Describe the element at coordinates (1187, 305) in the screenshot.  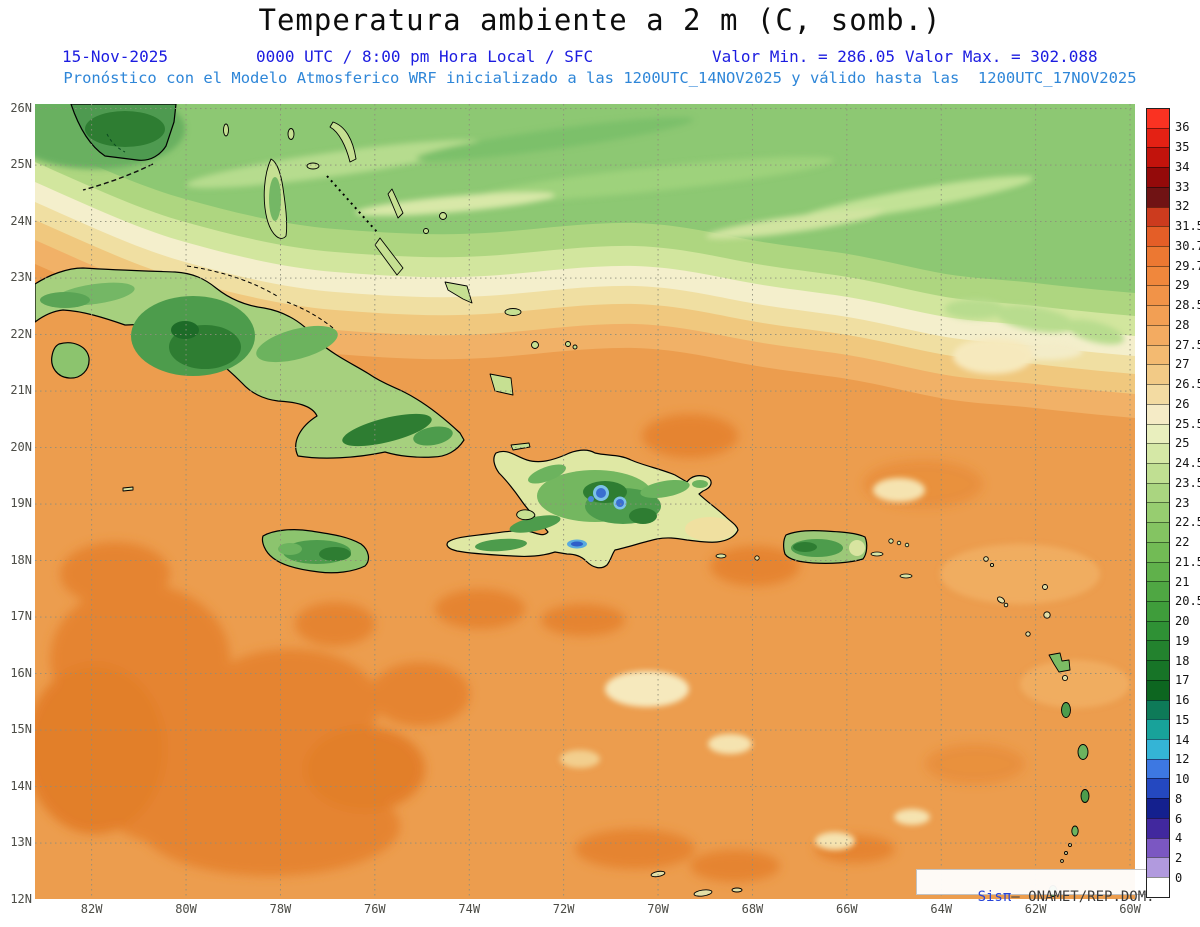
I see `colorbar-label: 28.5` at that location.